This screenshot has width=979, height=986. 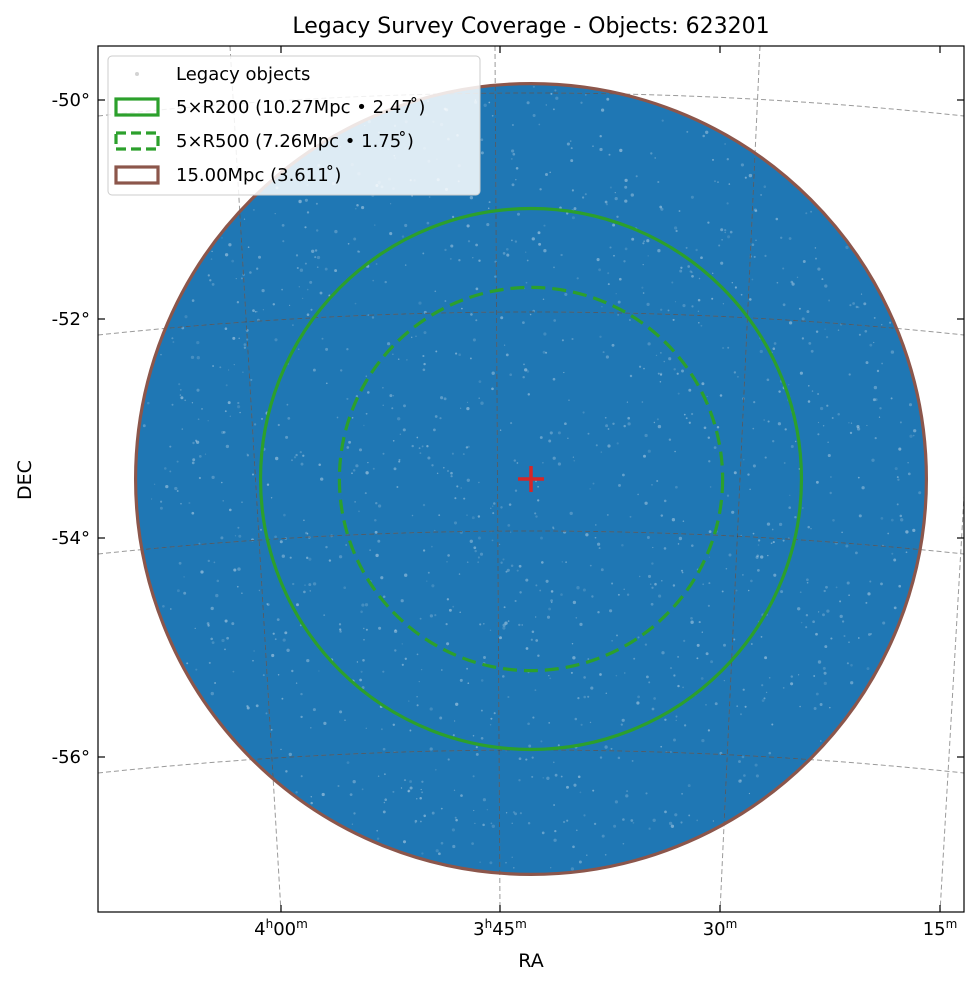 I want to click on dec-grid-line, so click(x=531, y=542).